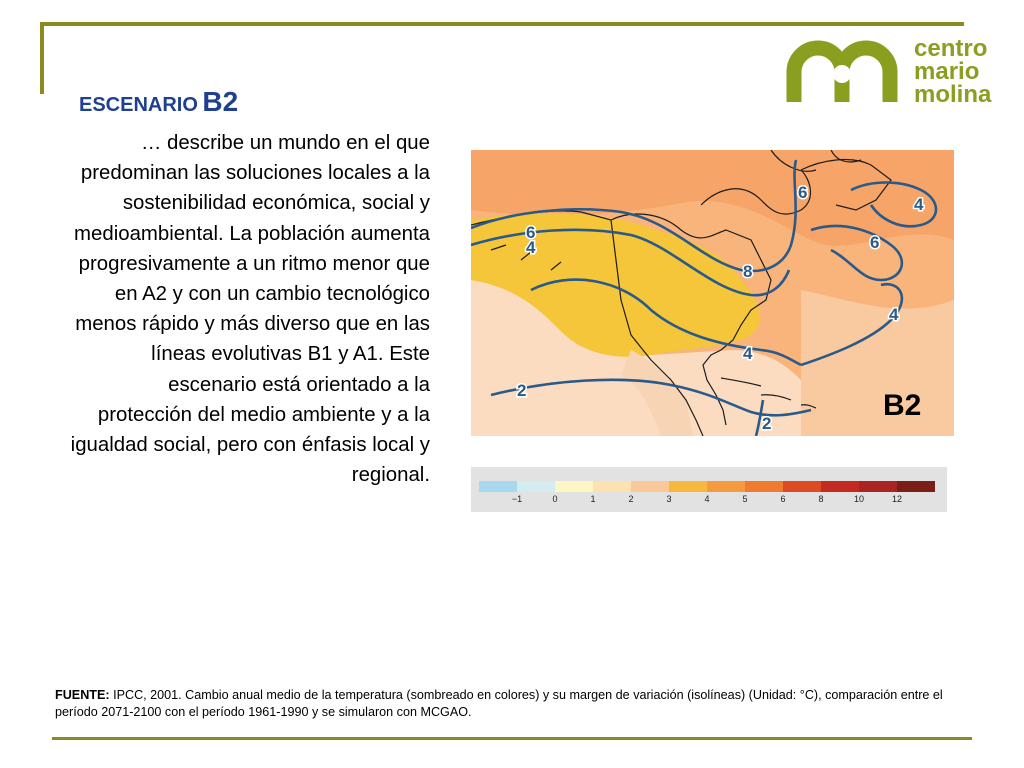 This screenshot has width=1024, height=768. Describe the element at coordinates (630, 499) in the screenshot. I see `legend-tick-label: 2` at that location.